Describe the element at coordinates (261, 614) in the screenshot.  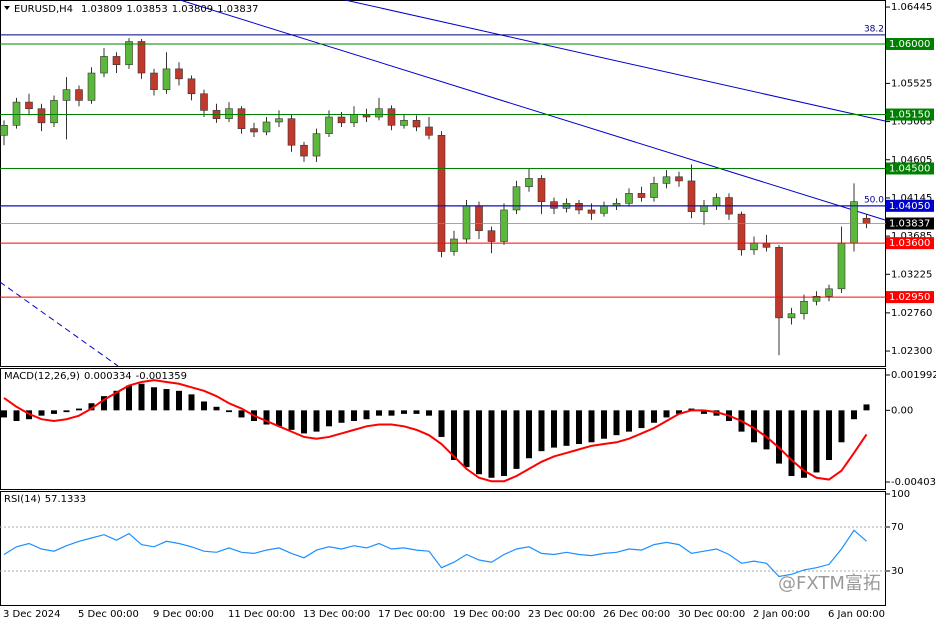
I see `x-tick-label: 11 Dec 00:00` at that location.